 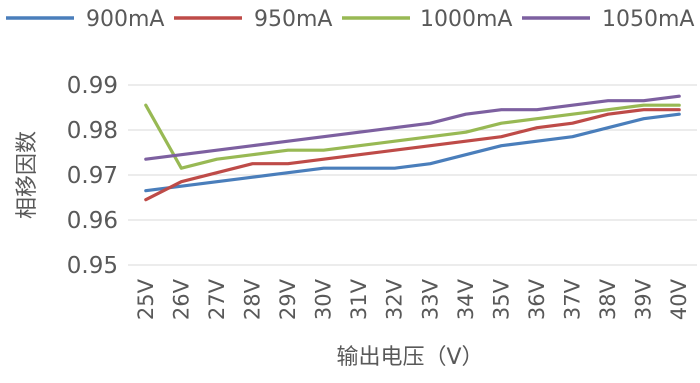 I want to click on legend-label-1000ma: 1000mA, so click(x=466, y=19).